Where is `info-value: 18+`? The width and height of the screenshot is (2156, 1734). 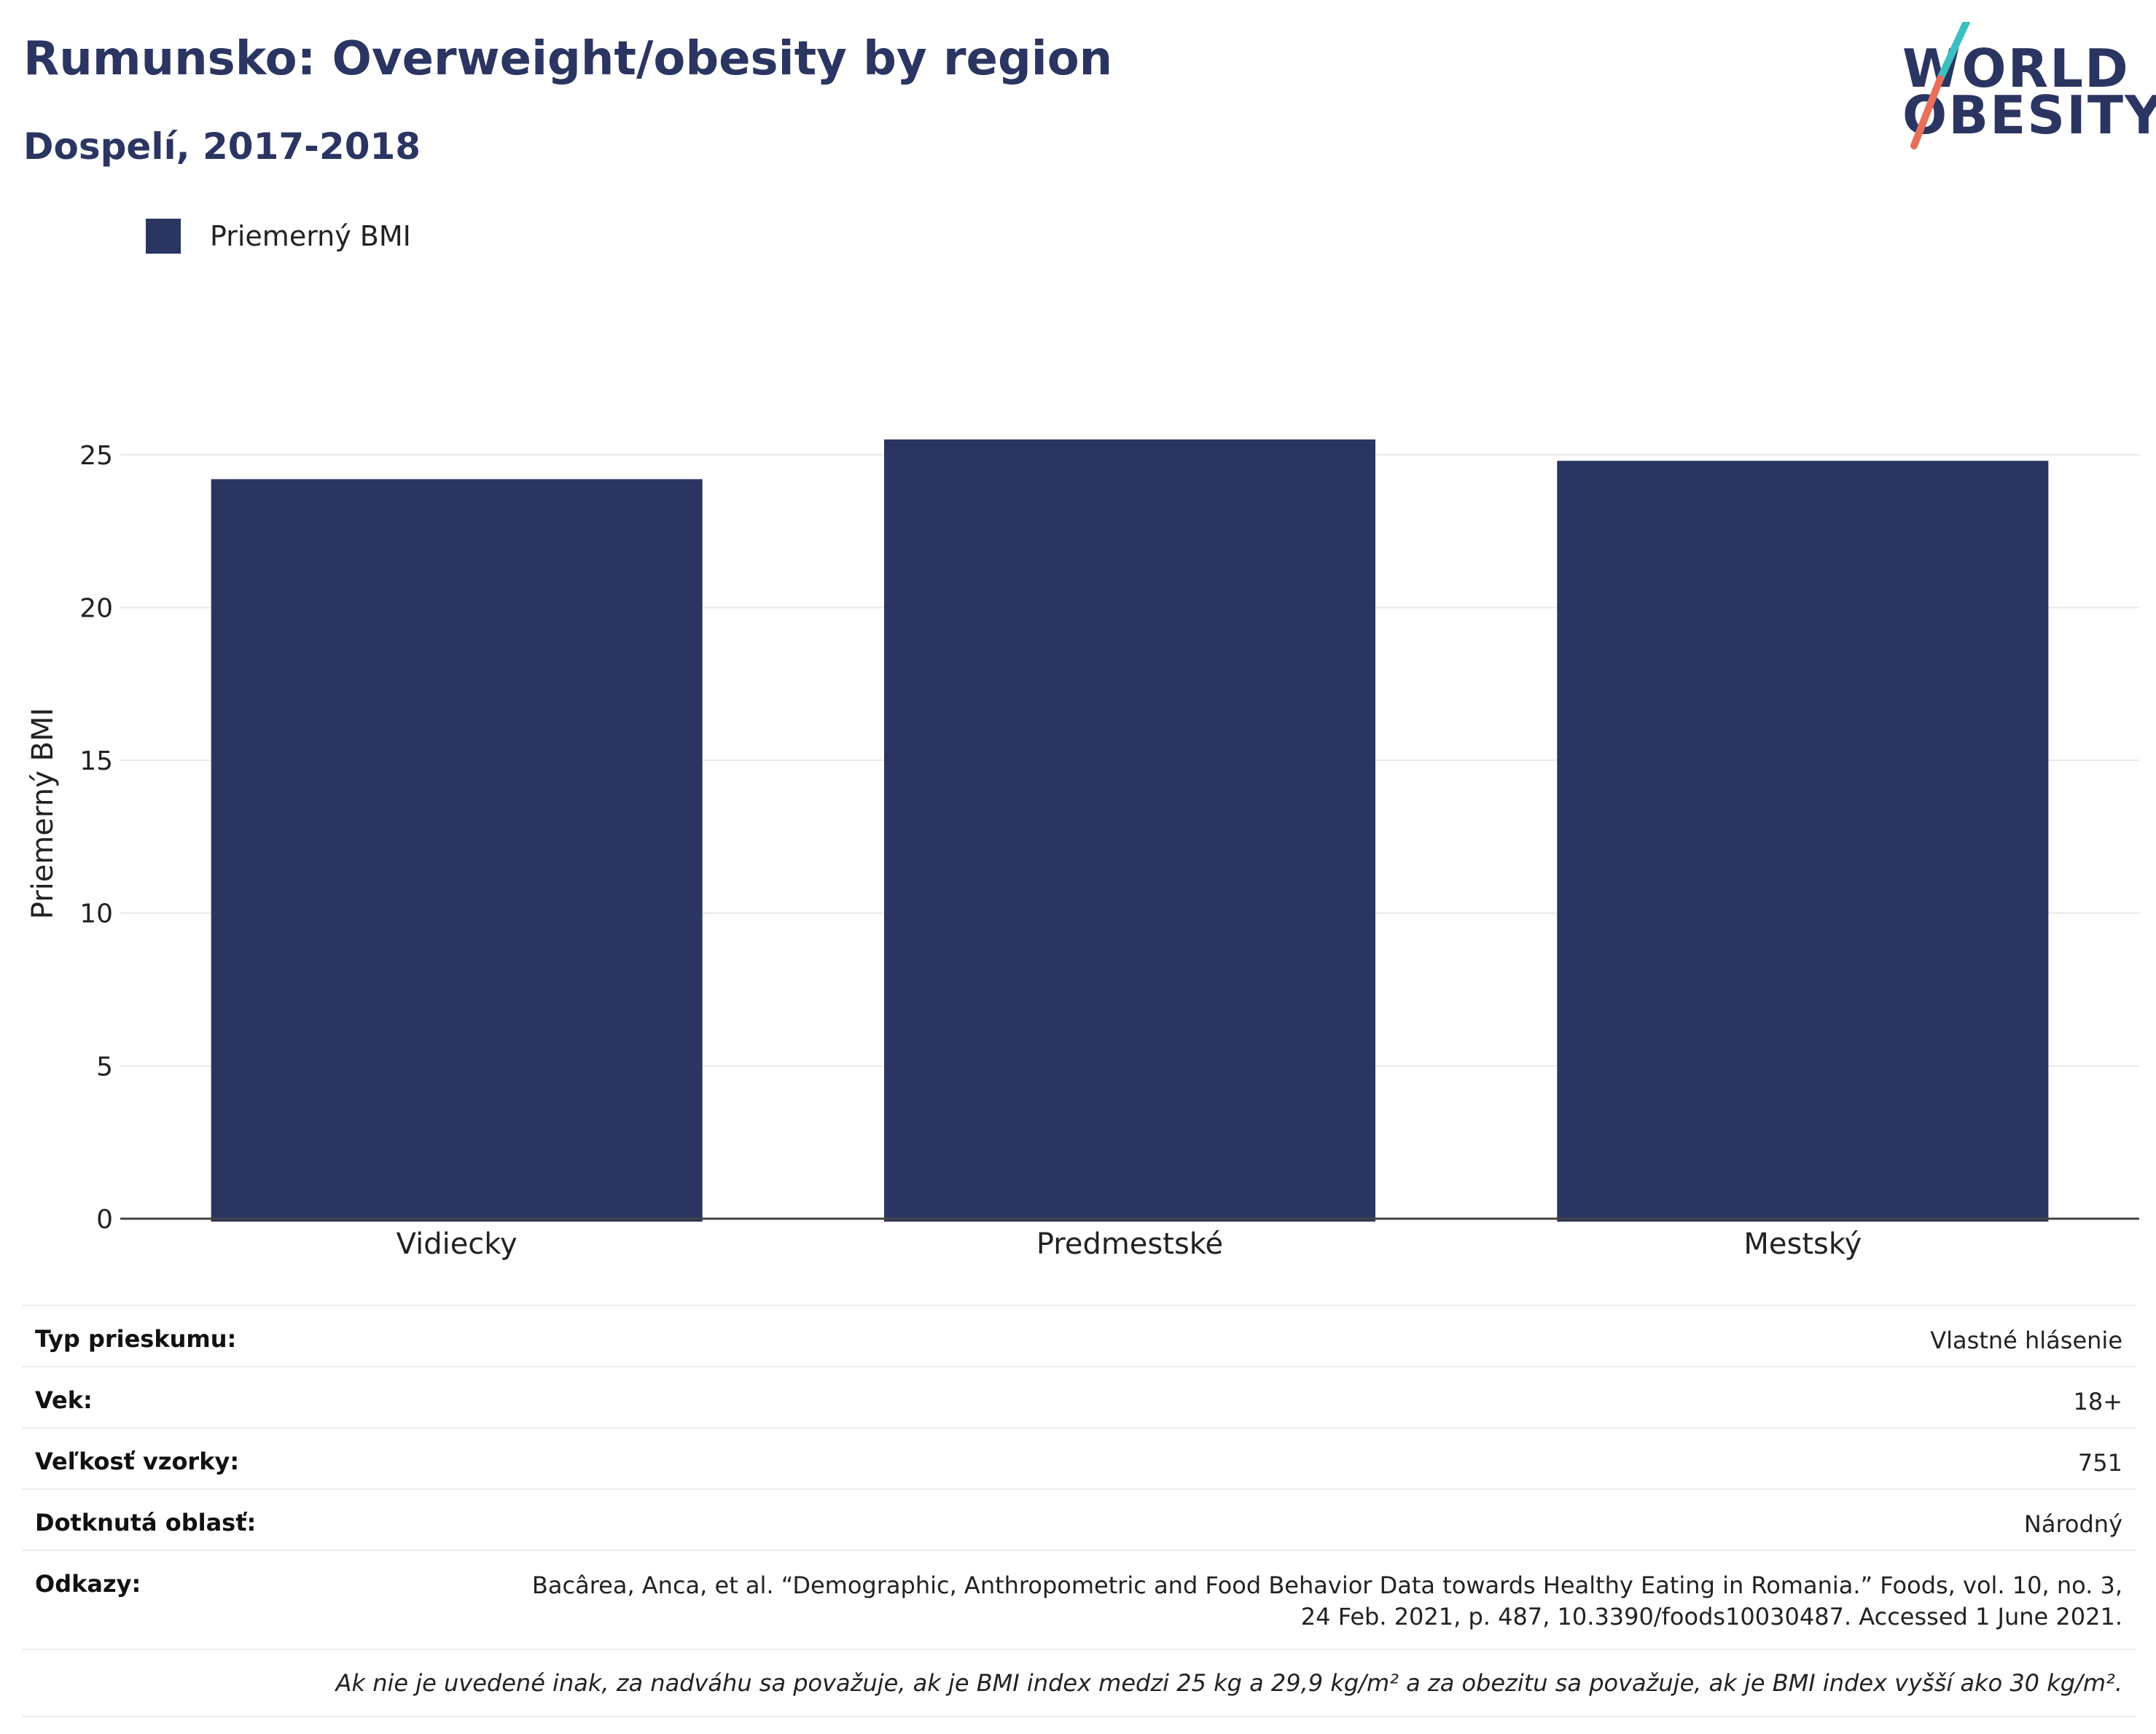
info-value: 18+ is located at coordinates (2097, 1401).